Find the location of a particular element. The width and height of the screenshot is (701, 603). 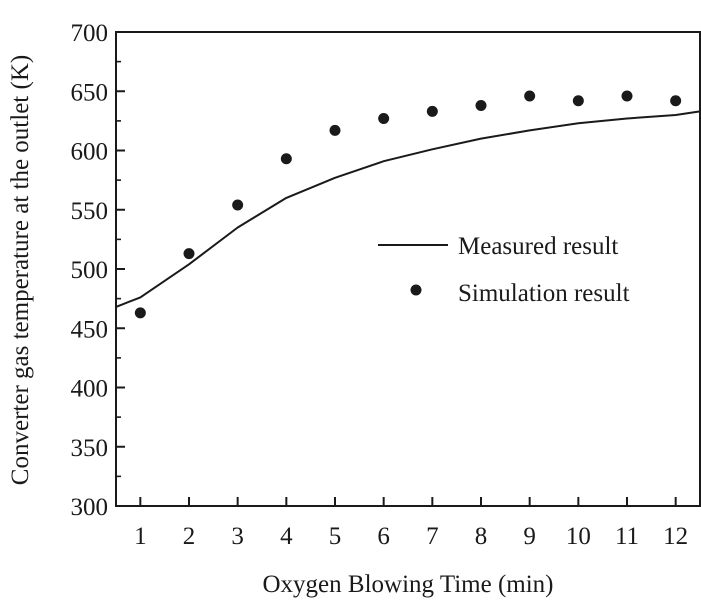

x-tick-label: 1 is located at coordinates (140, 536).